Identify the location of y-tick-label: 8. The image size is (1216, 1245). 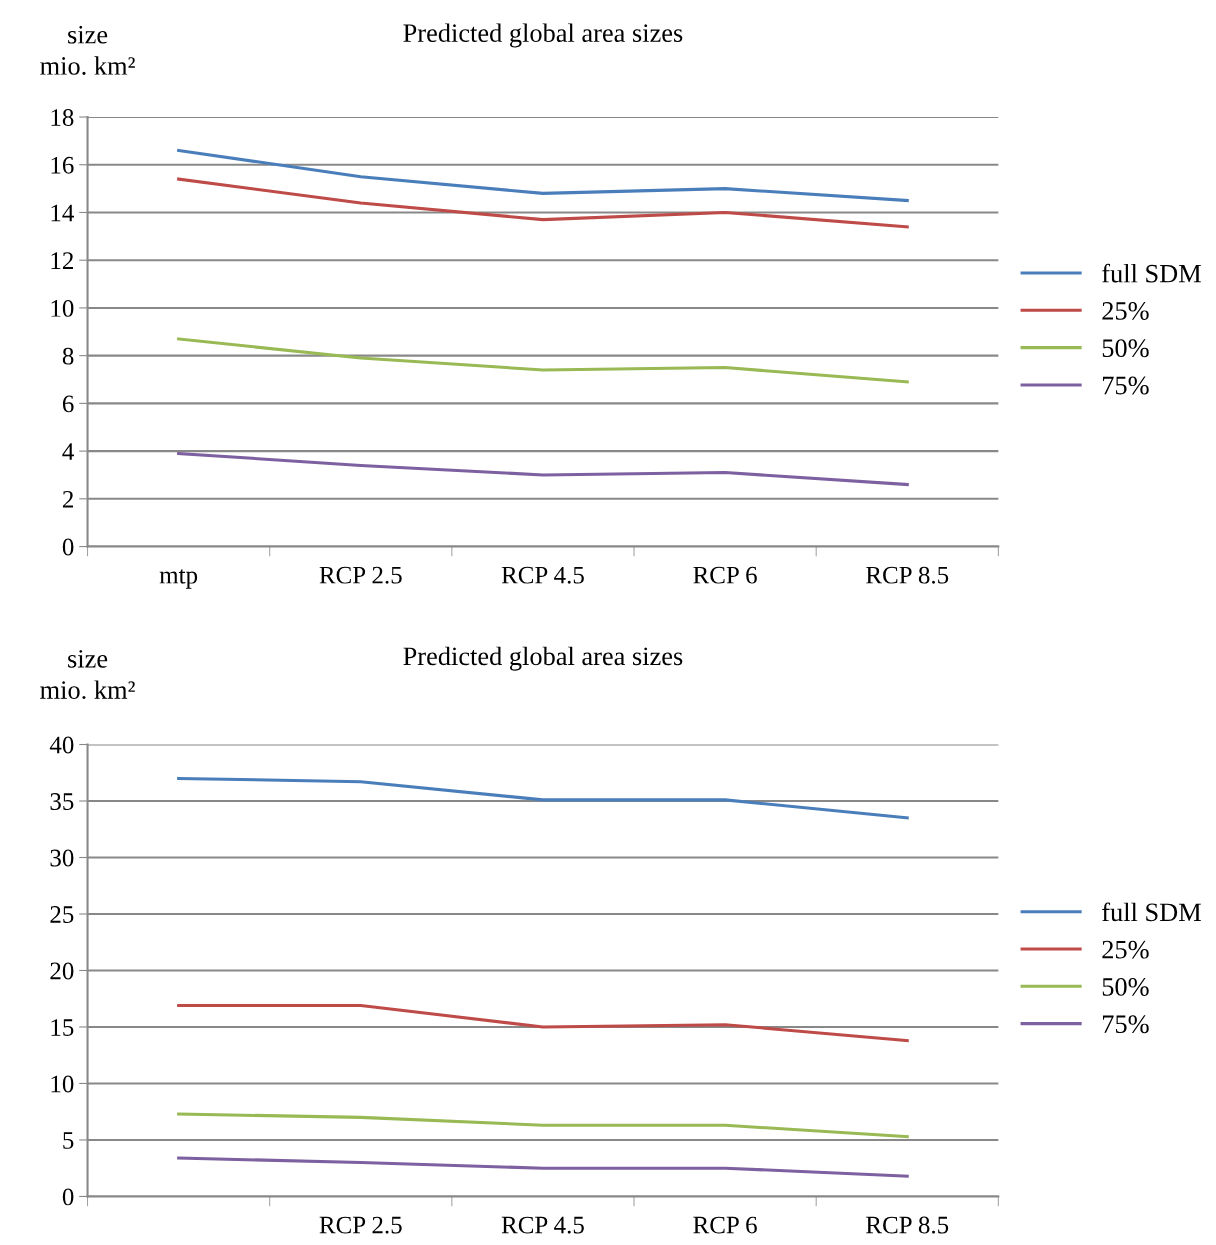
(68, 356).